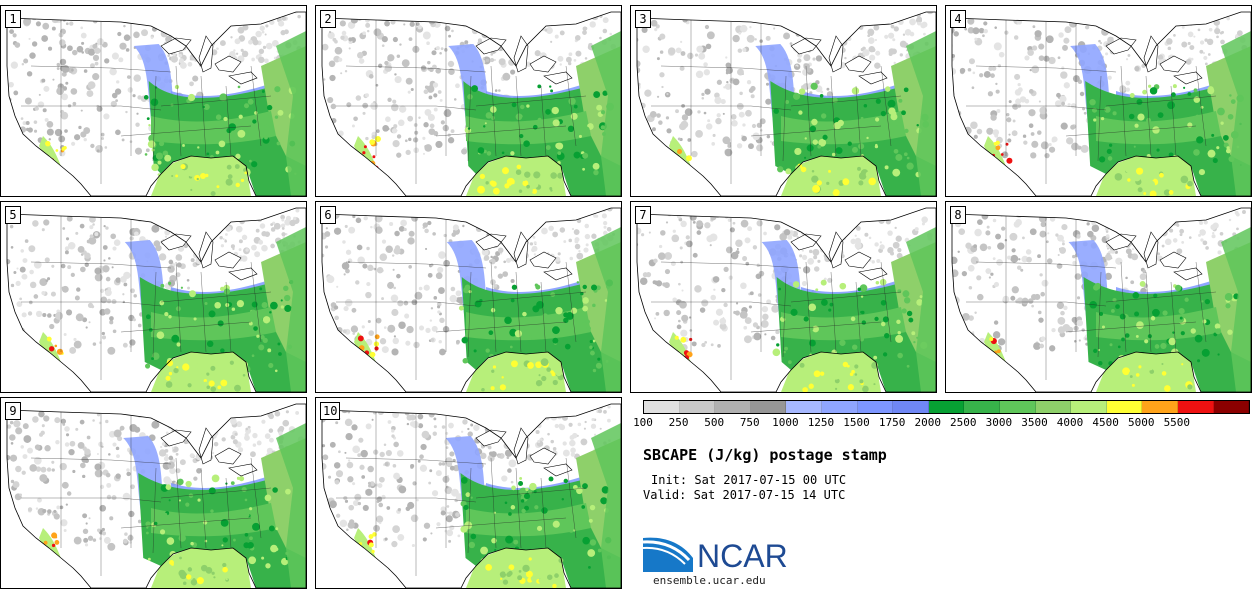 The height and width of the screenshot is (589, 1260). What do you see at coordinates (963, 422) in the screenshot?
I see `colorbar-tick: 2500` at bounding box center [963, 422].